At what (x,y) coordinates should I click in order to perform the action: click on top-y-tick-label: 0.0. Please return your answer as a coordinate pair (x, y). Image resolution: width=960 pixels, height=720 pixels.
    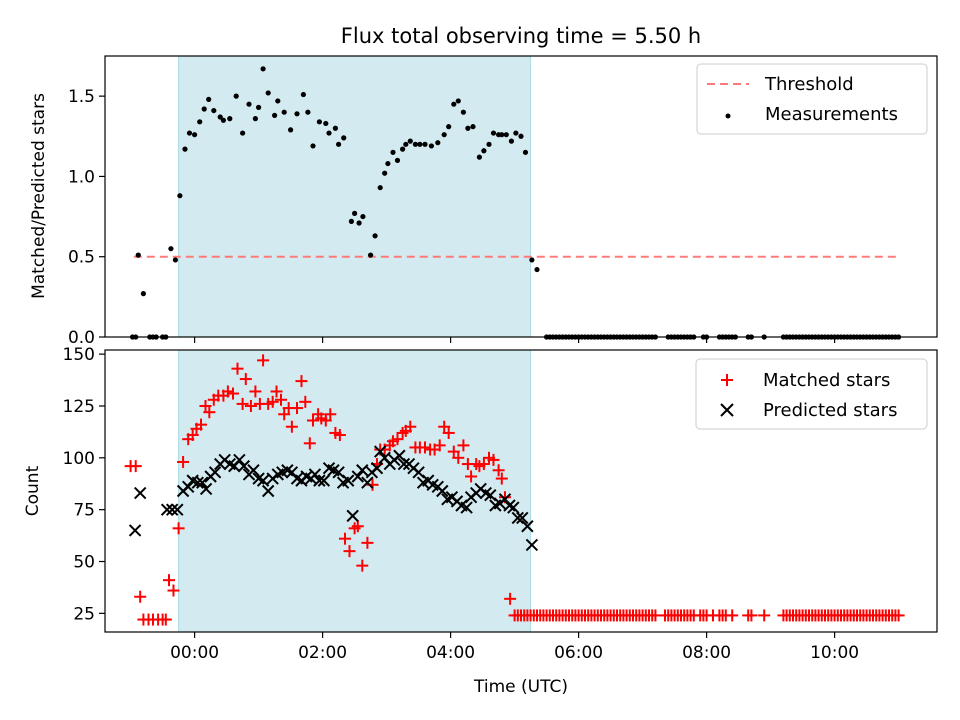
    Looking at the image, I should click on (81, 338).